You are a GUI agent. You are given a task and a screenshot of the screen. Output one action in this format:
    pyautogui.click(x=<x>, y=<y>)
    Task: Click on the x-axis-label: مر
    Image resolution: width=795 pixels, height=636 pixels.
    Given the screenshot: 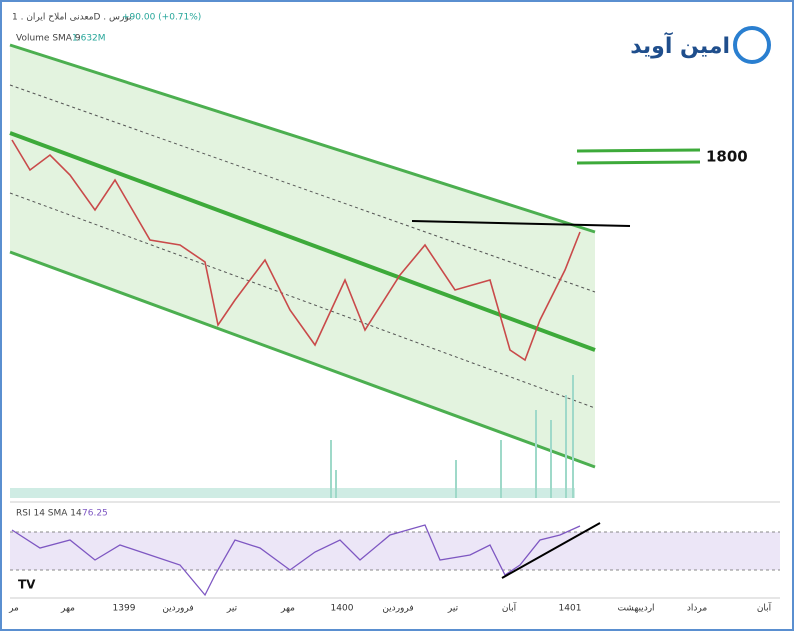 What is the action you would take?
    pyautogui.click(x=13, y=609)
    